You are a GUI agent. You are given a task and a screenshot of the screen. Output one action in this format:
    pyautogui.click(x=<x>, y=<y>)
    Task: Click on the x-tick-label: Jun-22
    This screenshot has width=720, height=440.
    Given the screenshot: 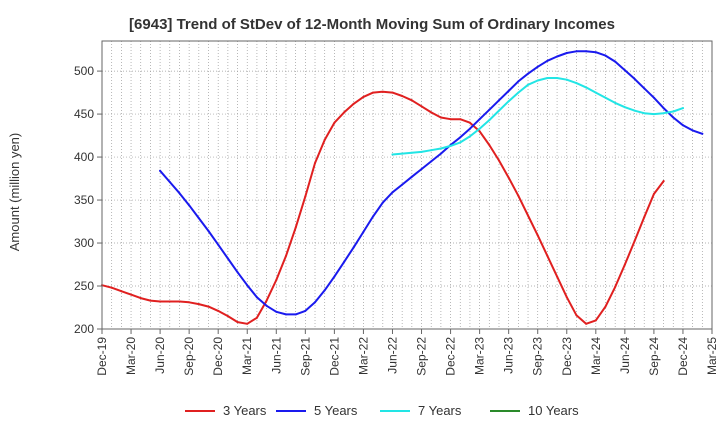 What is the action you would take?
    pyautogui.click(x=392, y=355)
    